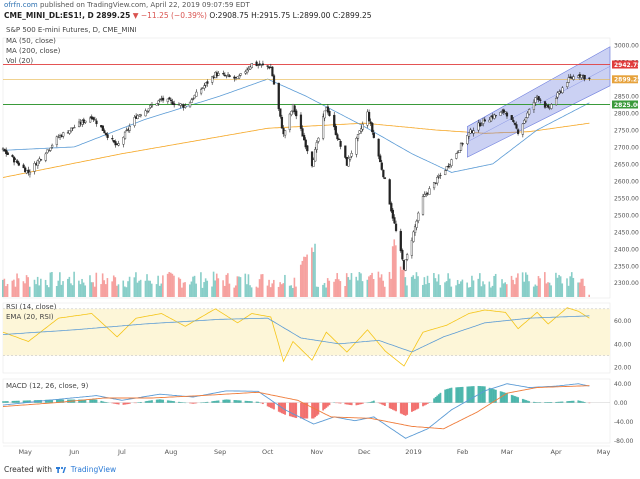 The width and height of the screenshot is (640, 479). What do you see at coordinates (625, 104) in the screenshot?
I see `price-level-badge-support` at bounding box center [625, 104].